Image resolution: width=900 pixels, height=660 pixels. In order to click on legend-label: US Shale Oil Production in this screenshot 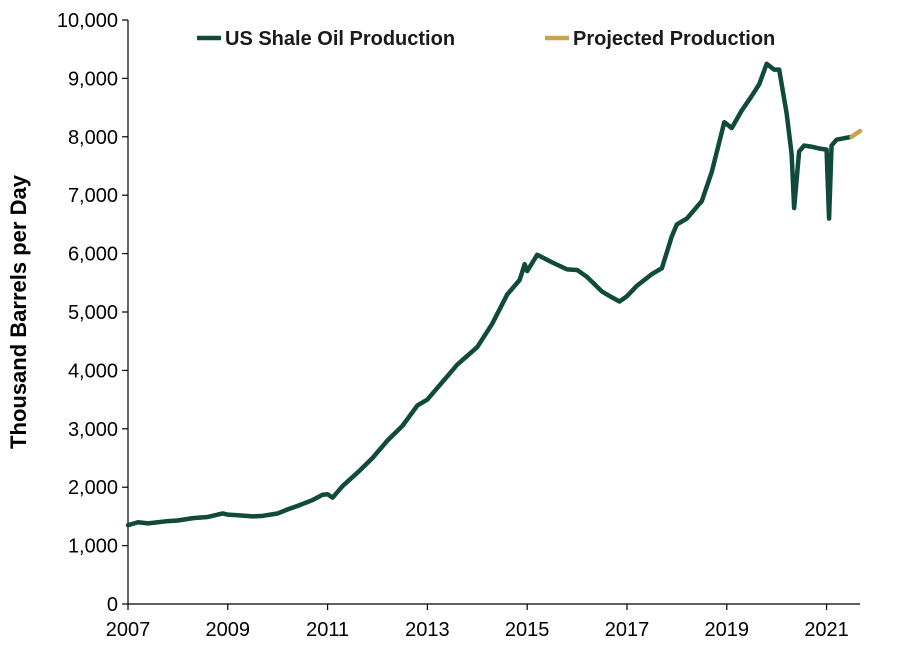, I will do `click(340, 39)`.